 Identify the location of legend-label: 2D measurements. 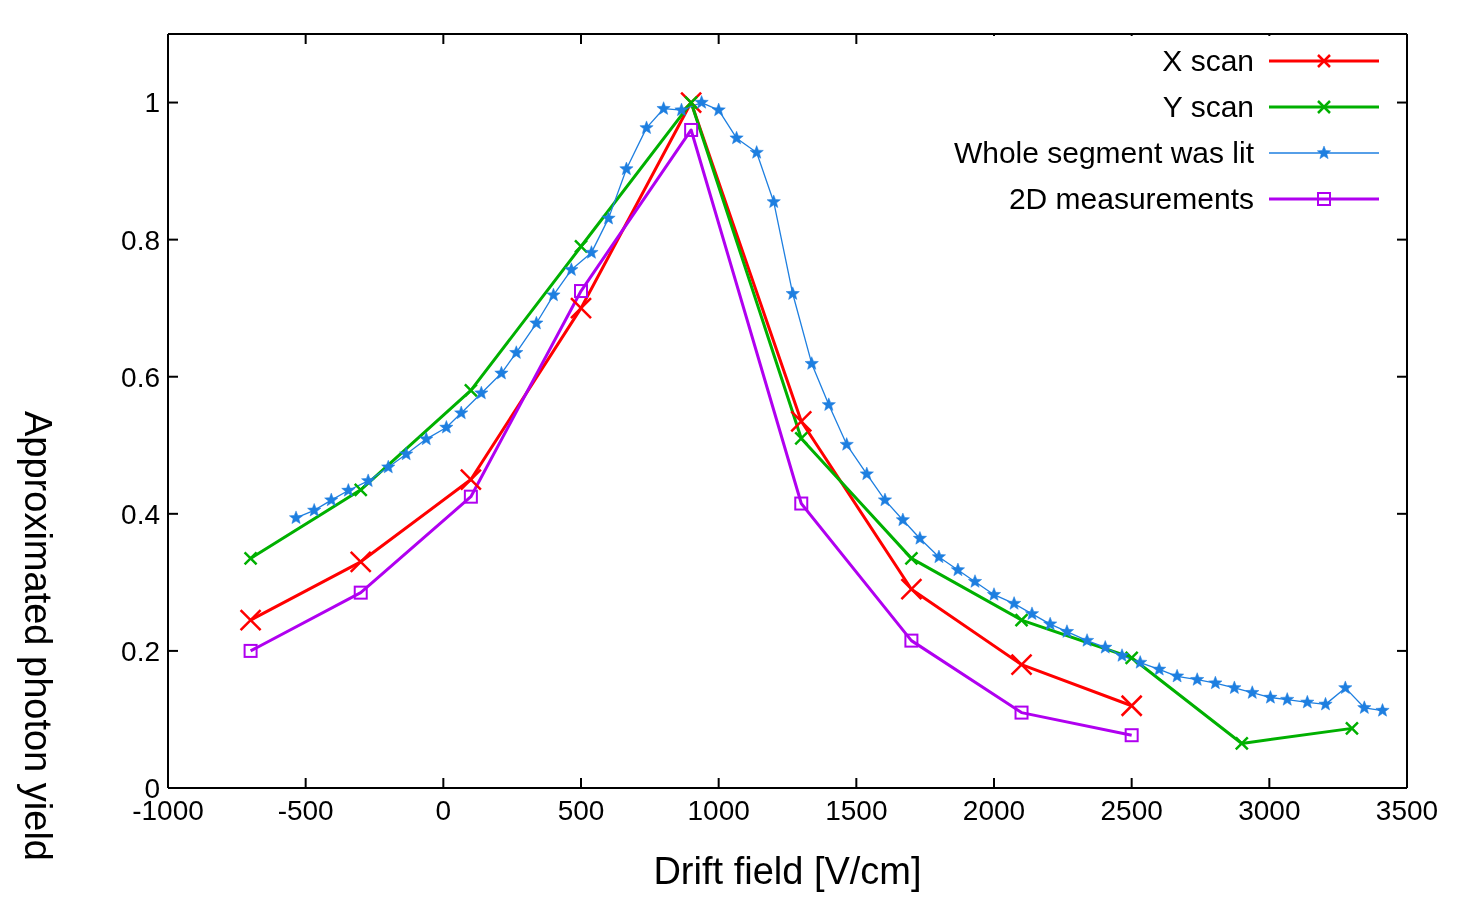
(1131, 199).